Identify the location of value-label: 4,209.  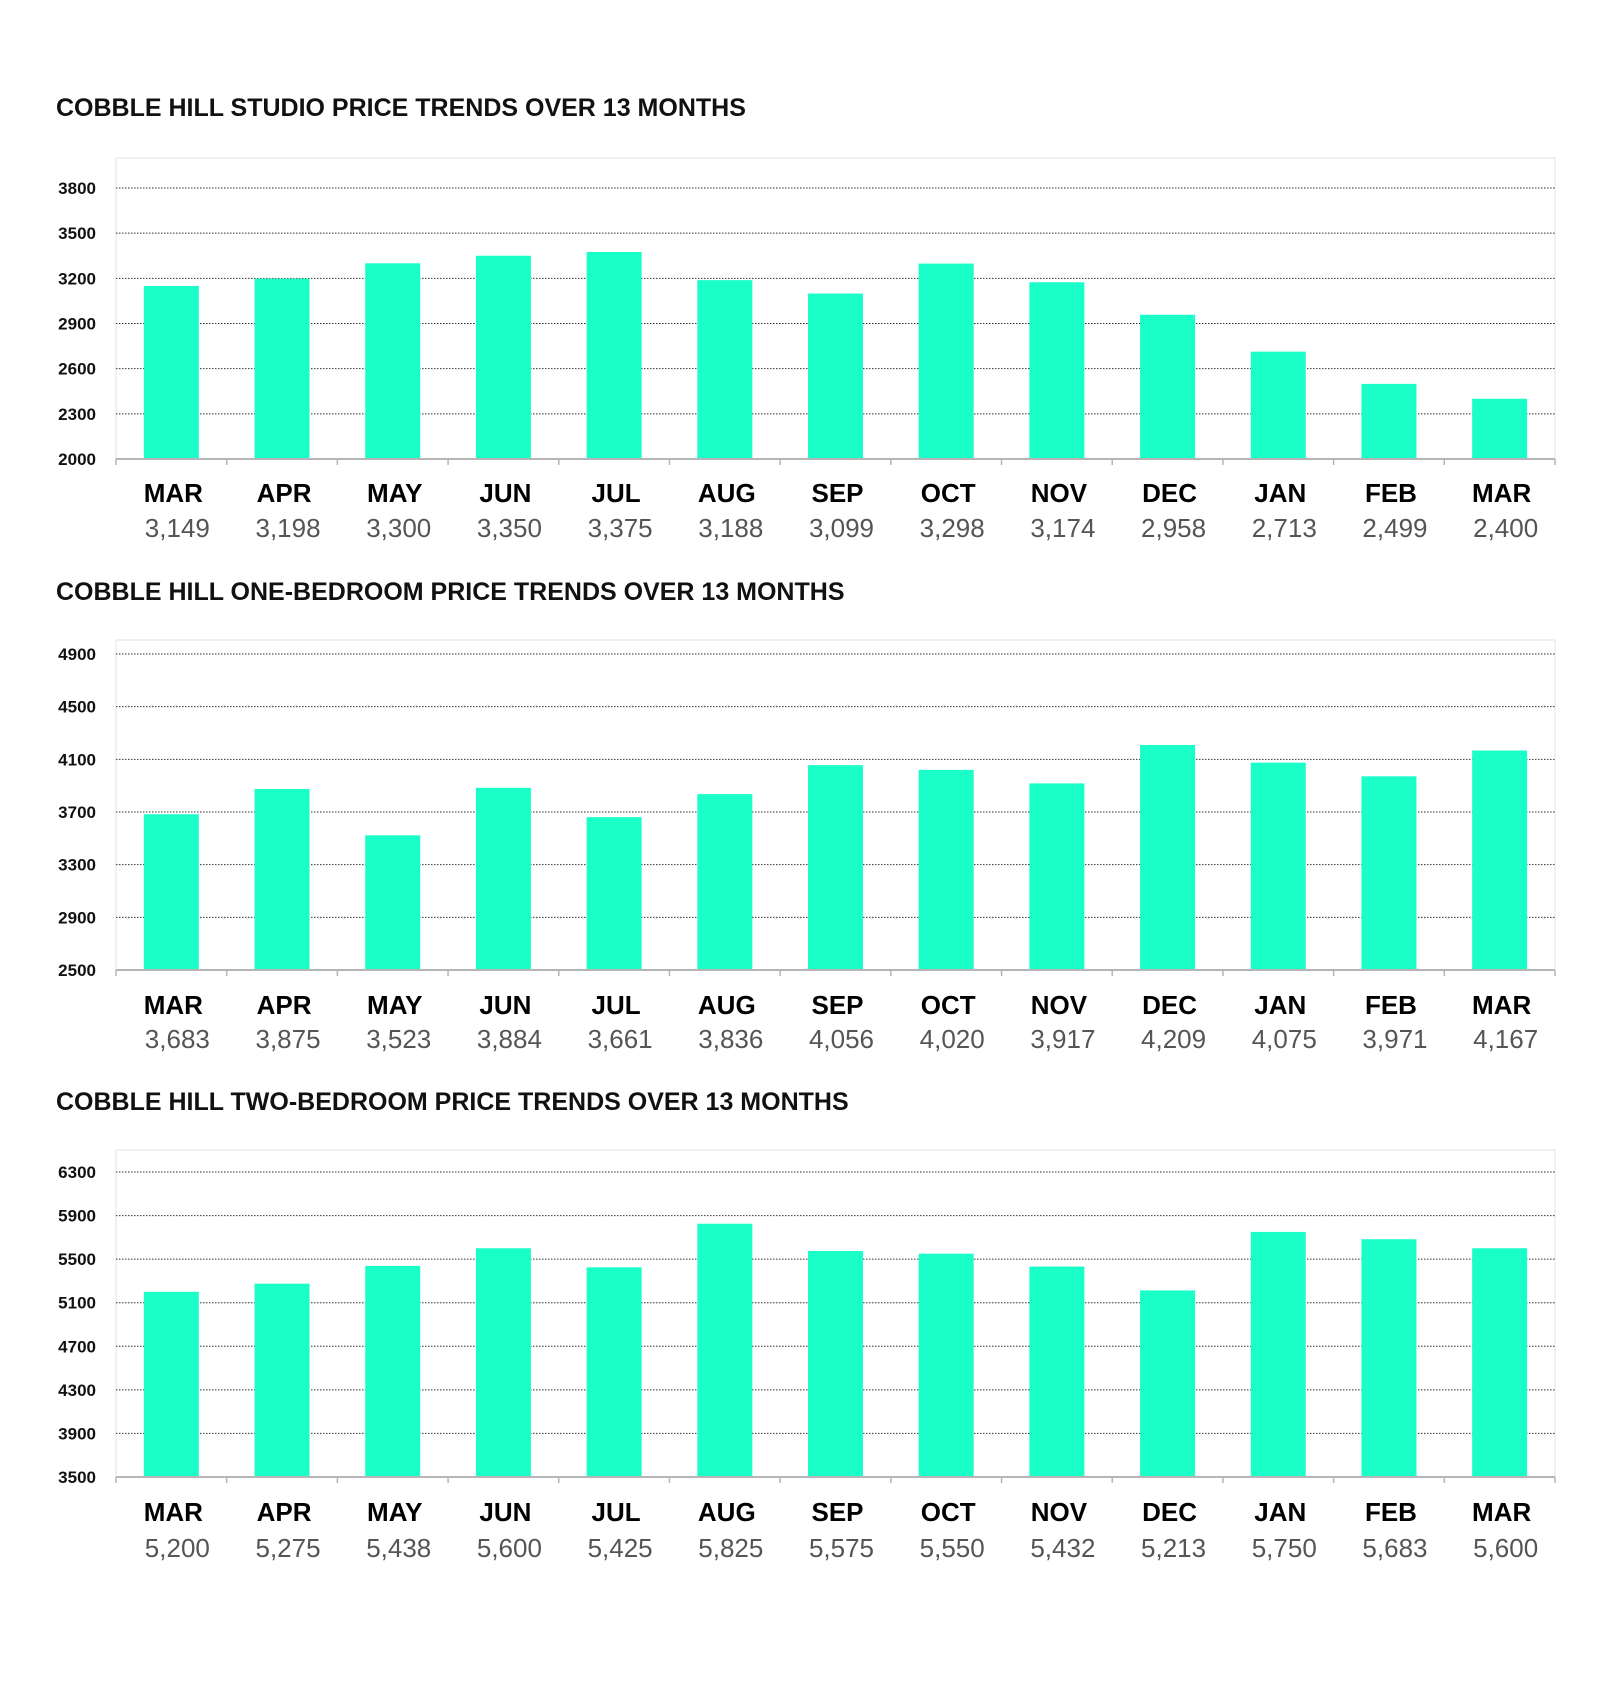
(1173, 1039).